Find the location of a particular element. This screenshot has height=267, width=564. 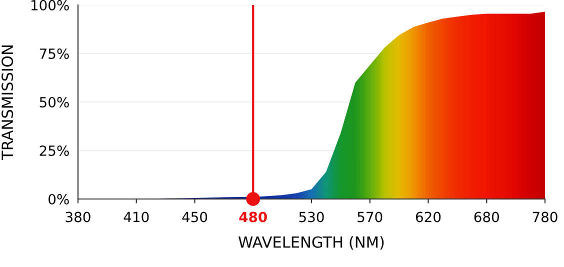

y-tick-label: 100% is located at coordinates (50, 5).